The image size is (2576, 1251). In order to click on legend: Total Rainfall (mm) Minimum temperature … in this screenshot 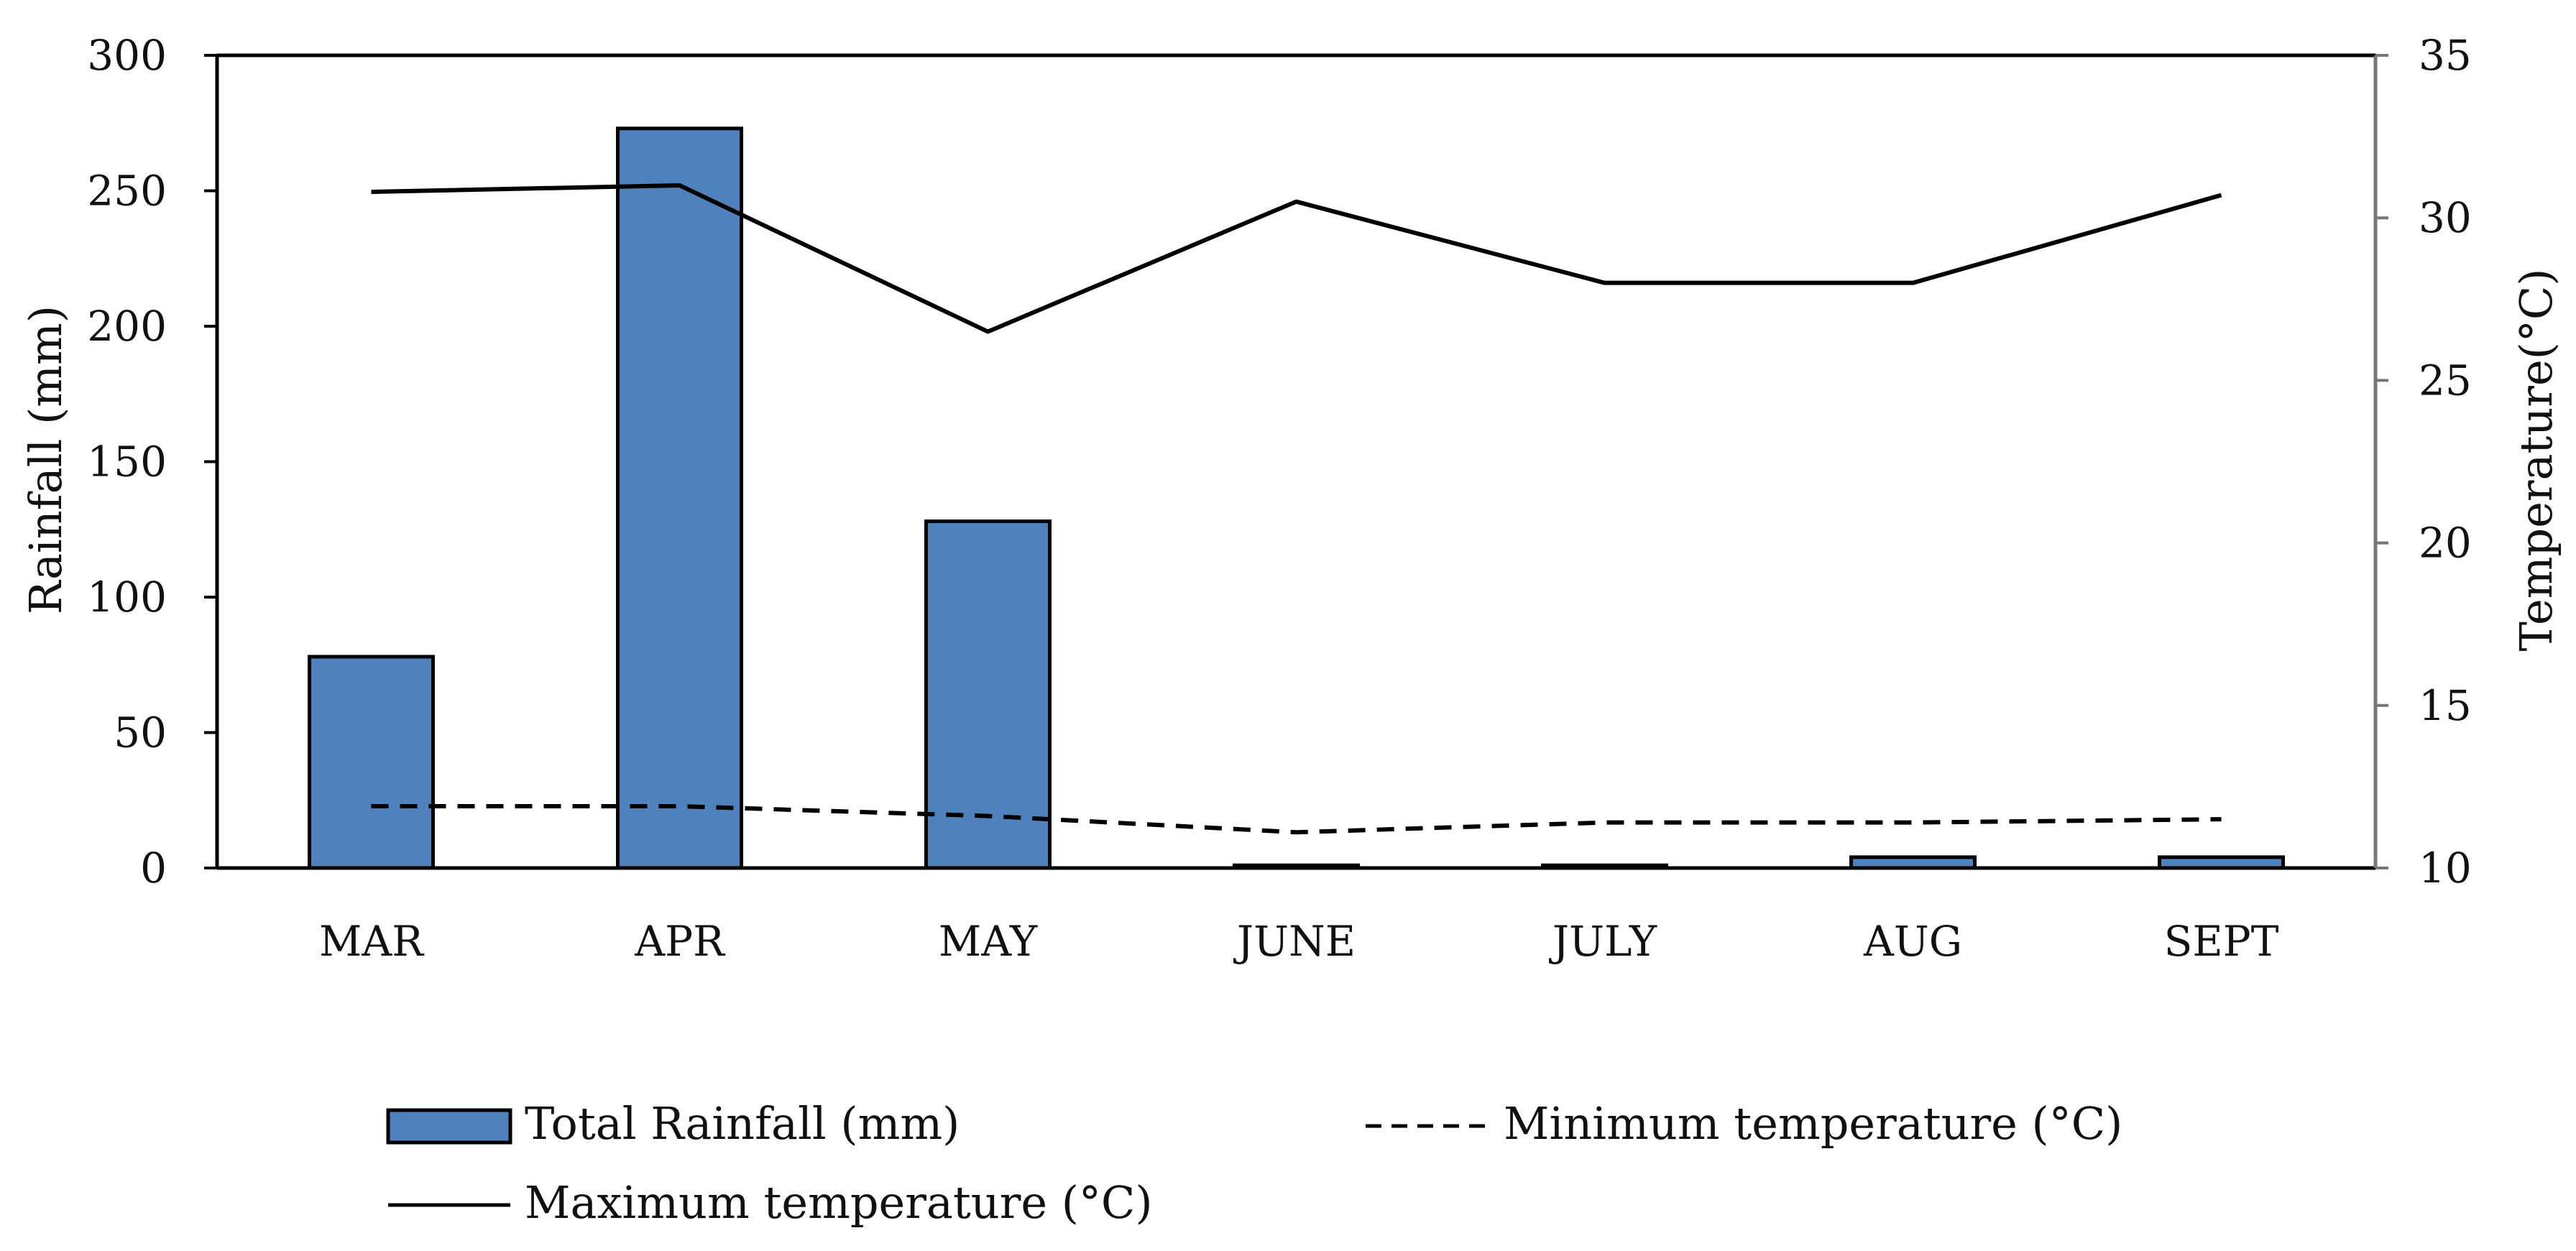, I will do `click(1254, 1163)`.